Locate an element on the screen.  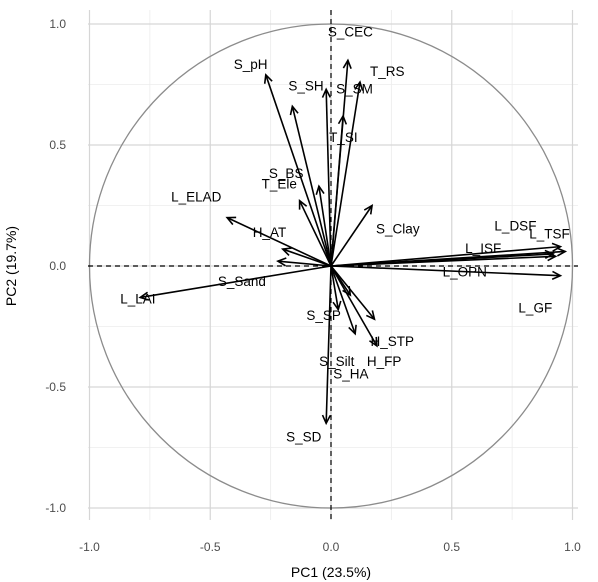
label-s-sand: S_Sand is located at coordinates (242, 281).